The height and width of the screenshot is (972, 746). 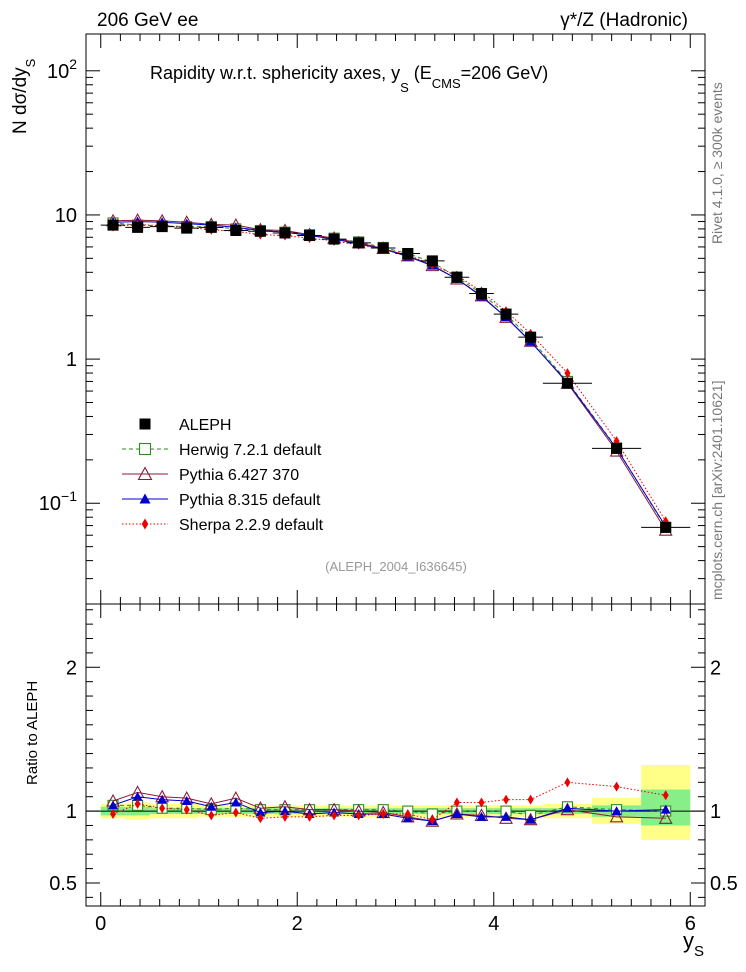 I want to click on y-tick-label-main: 10, so click(x=66, y=216).